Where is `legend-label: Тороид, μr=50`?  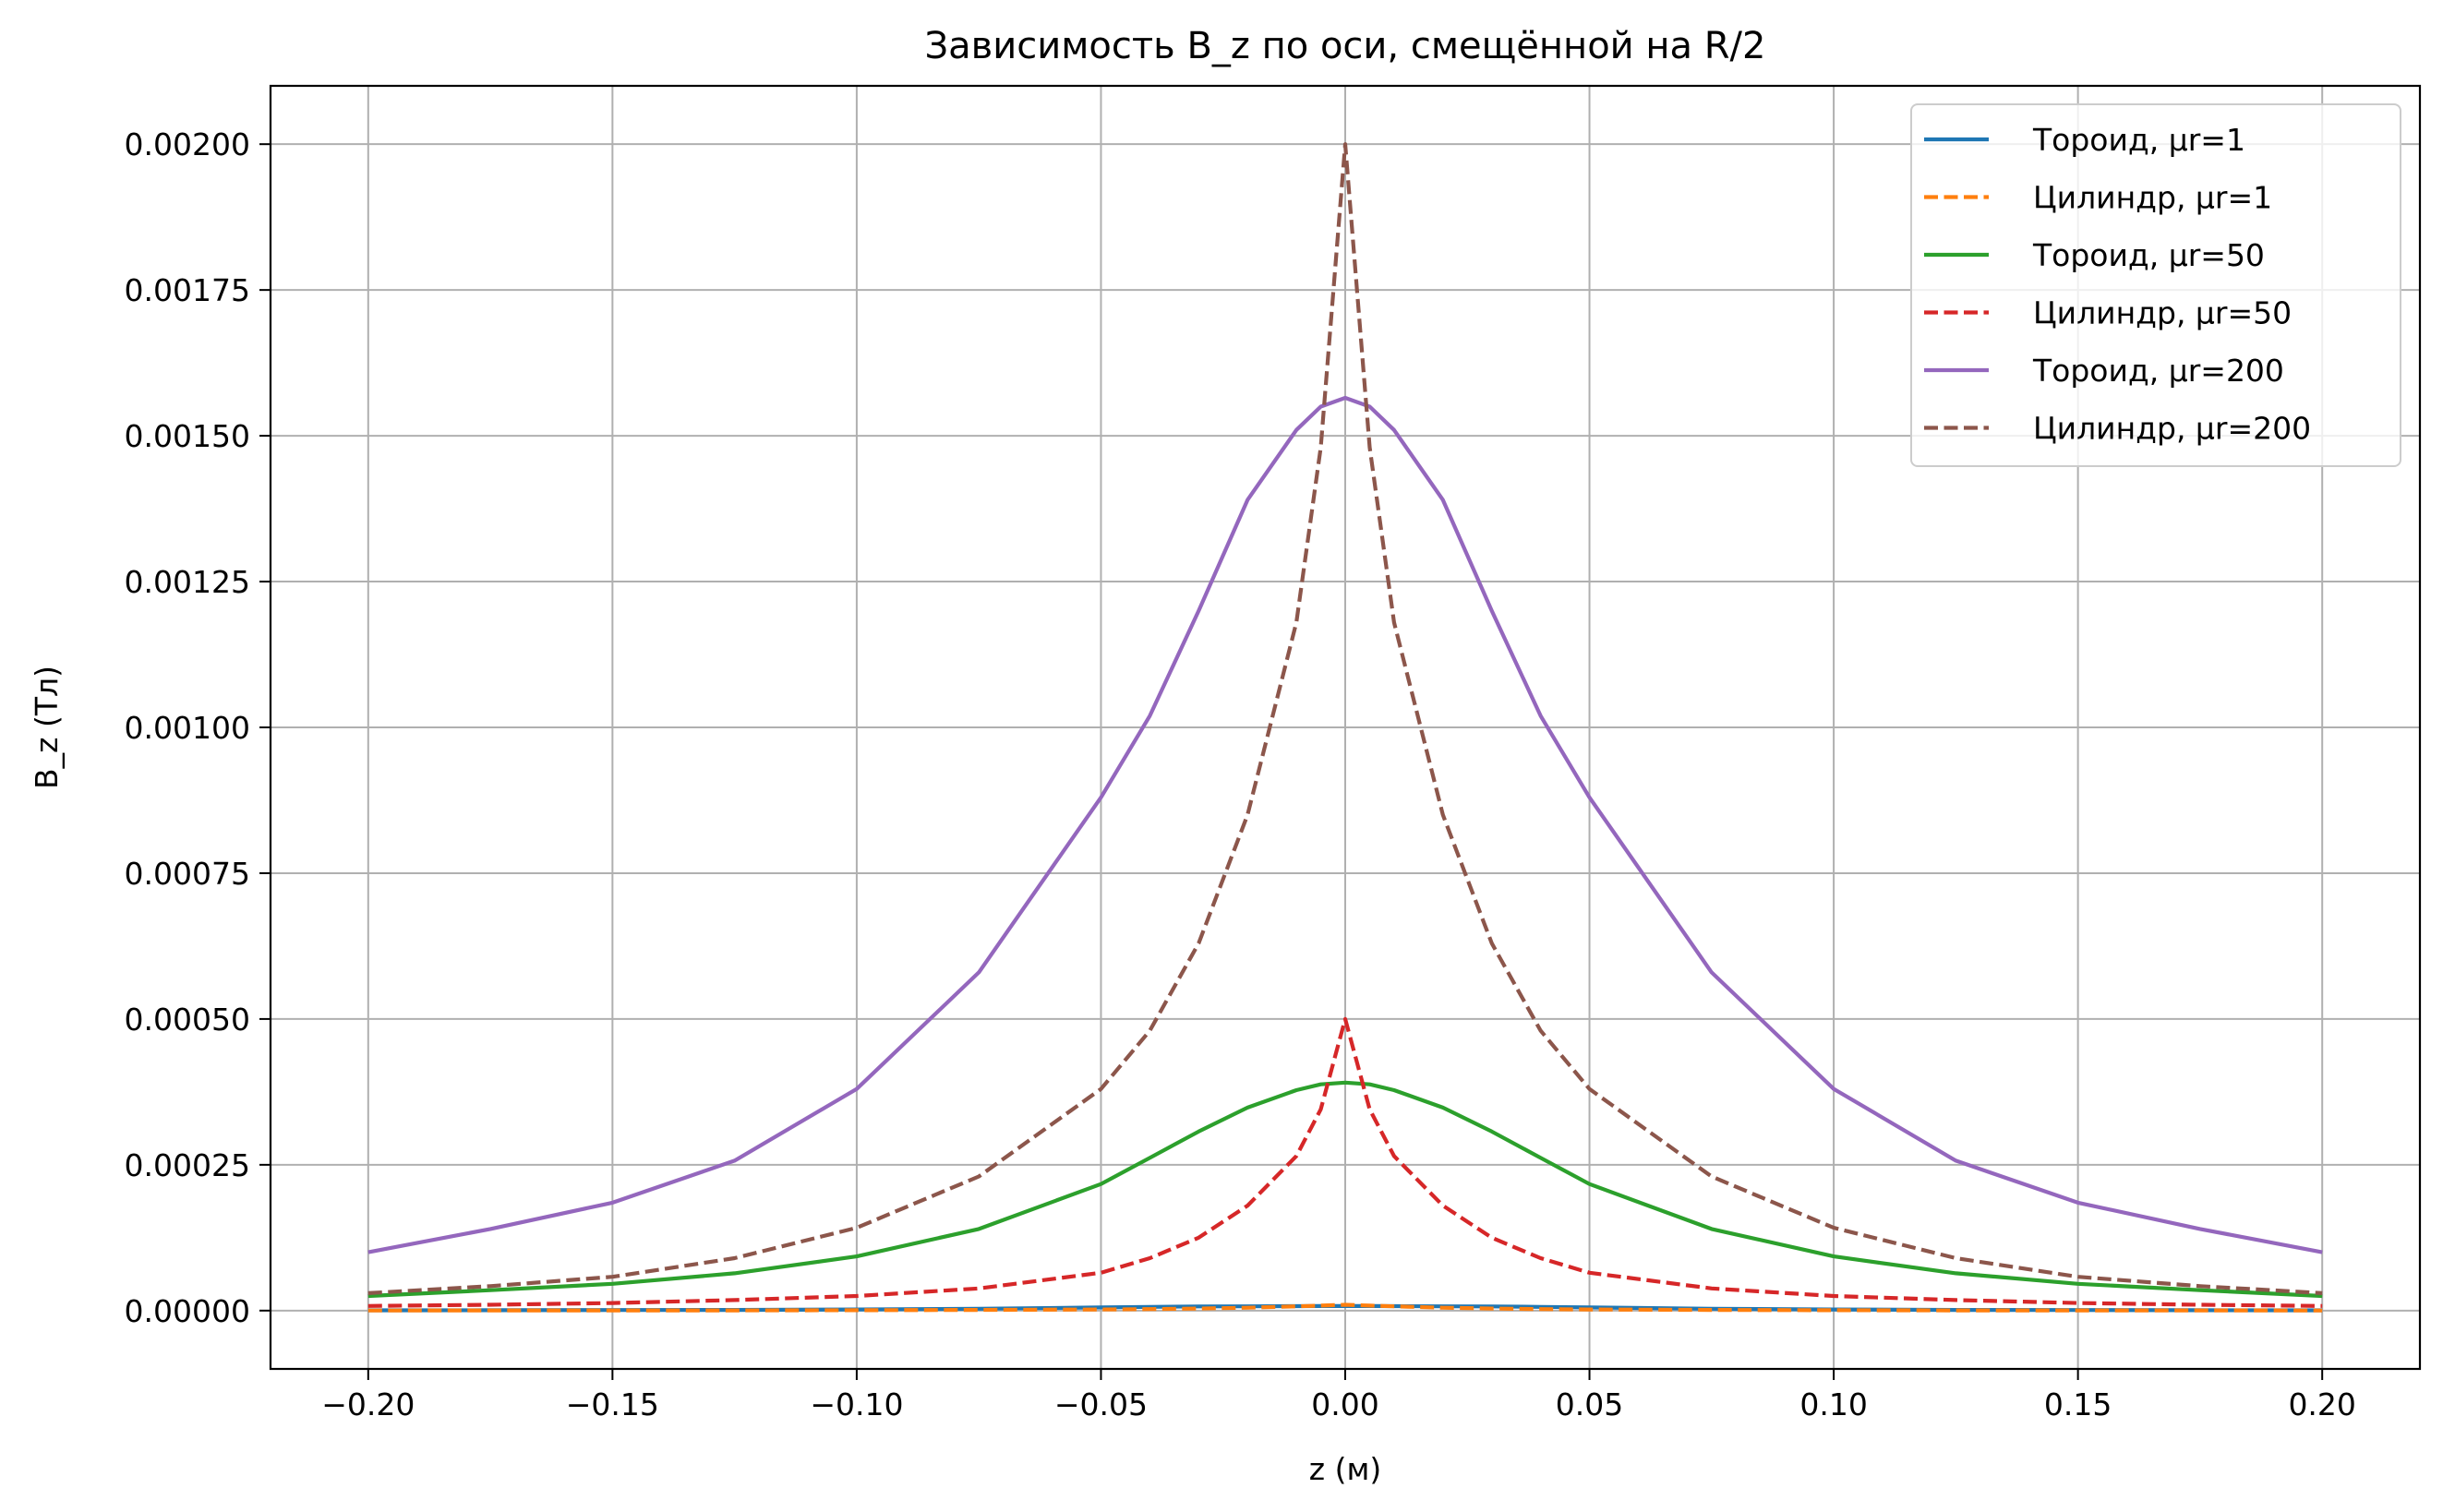 legend-label: Тороид, μr=50 is located at coordinates (2148, 255).